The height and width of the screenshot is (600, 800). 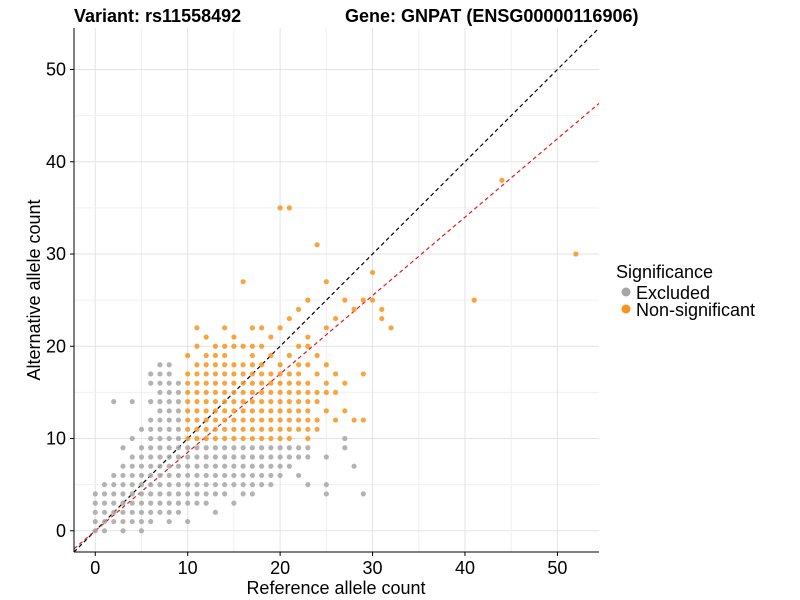 What do you see at coordinates (465, 568) in the screenshot?
I see `x-tick-label: 40` at bounding box center [465, 568].